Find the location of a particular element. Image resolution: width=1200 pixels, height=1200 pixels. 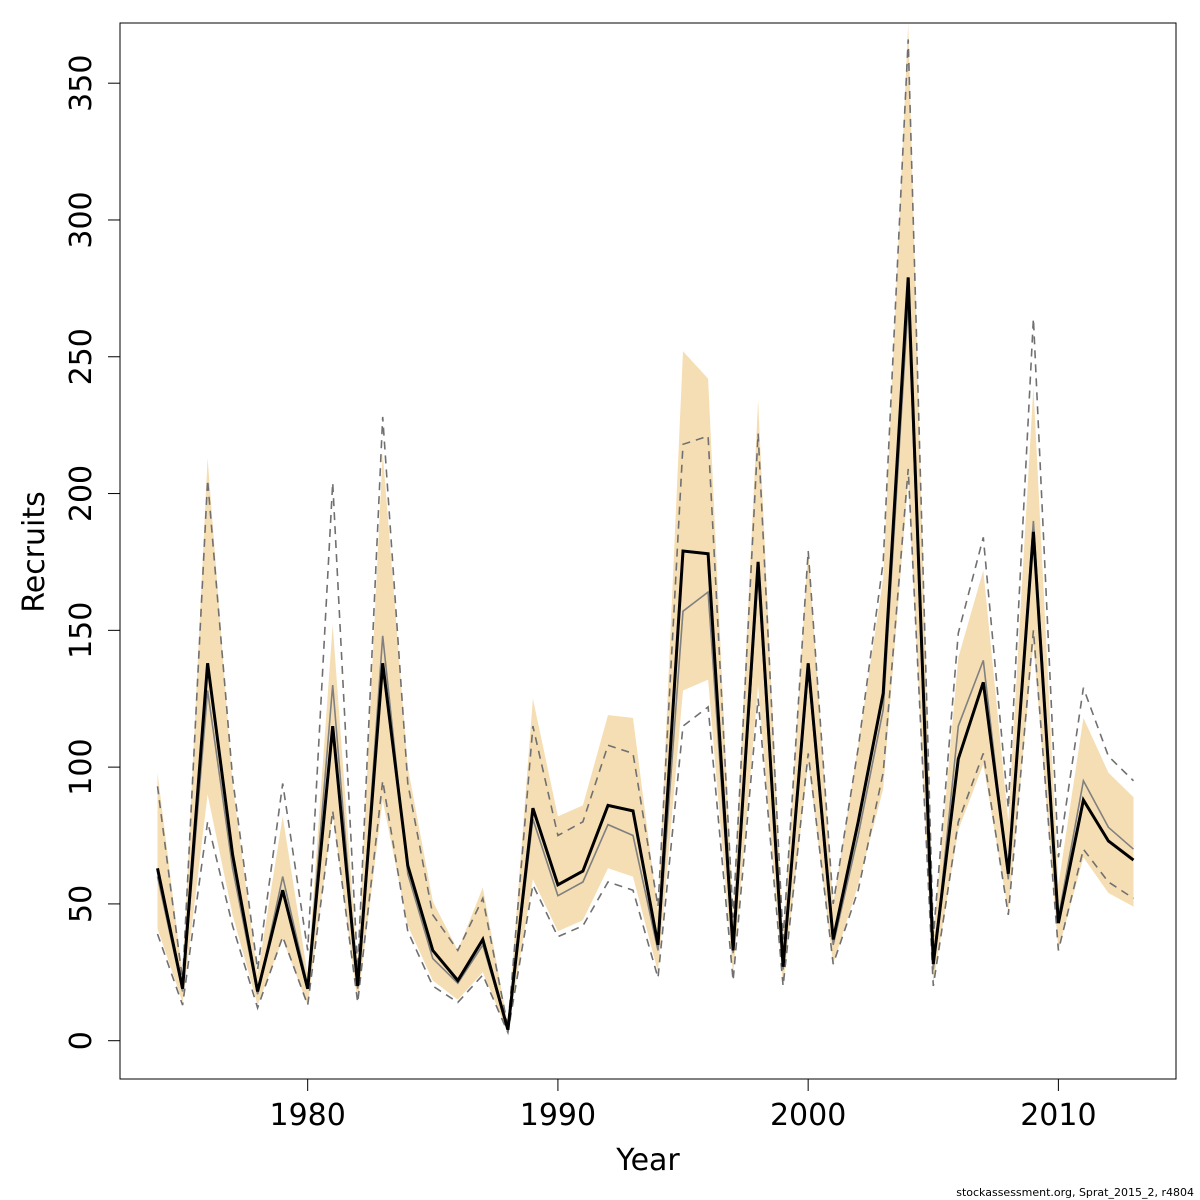

y-tick-label: 300 is located at coordinates (81, 219).